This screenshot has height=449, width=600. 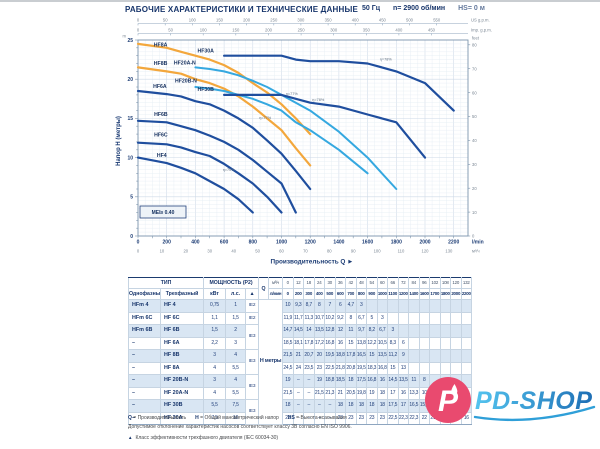 What do you see at coordinates (319, 318) in the screenshot?
I see `head-value: 10,7` at bounding box center [319, 318].